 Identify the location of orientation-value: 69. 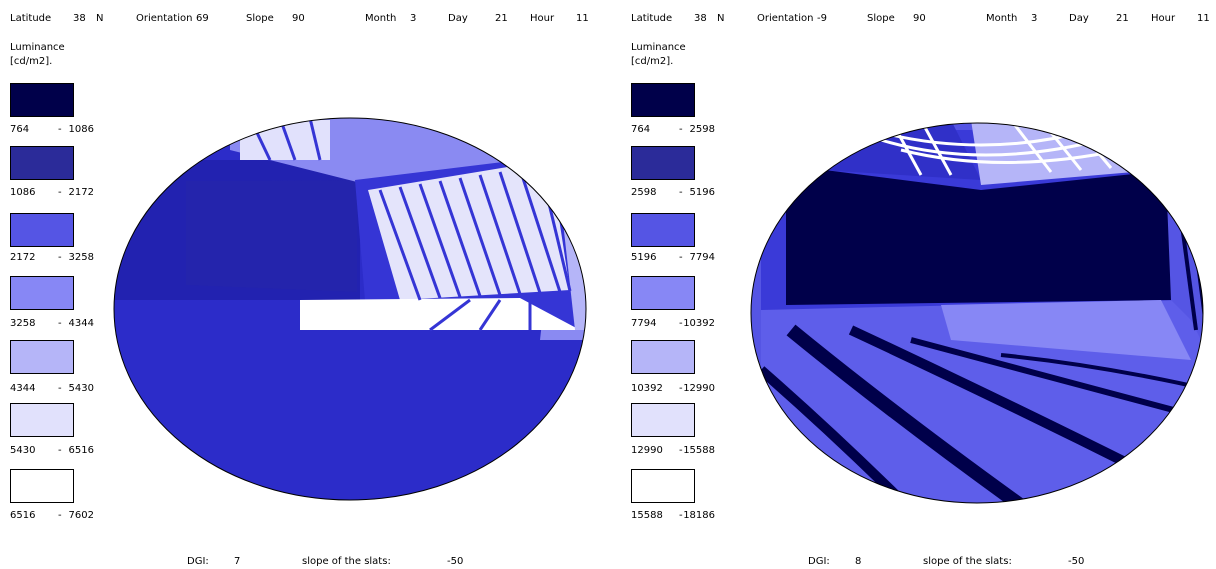
(202, 18).